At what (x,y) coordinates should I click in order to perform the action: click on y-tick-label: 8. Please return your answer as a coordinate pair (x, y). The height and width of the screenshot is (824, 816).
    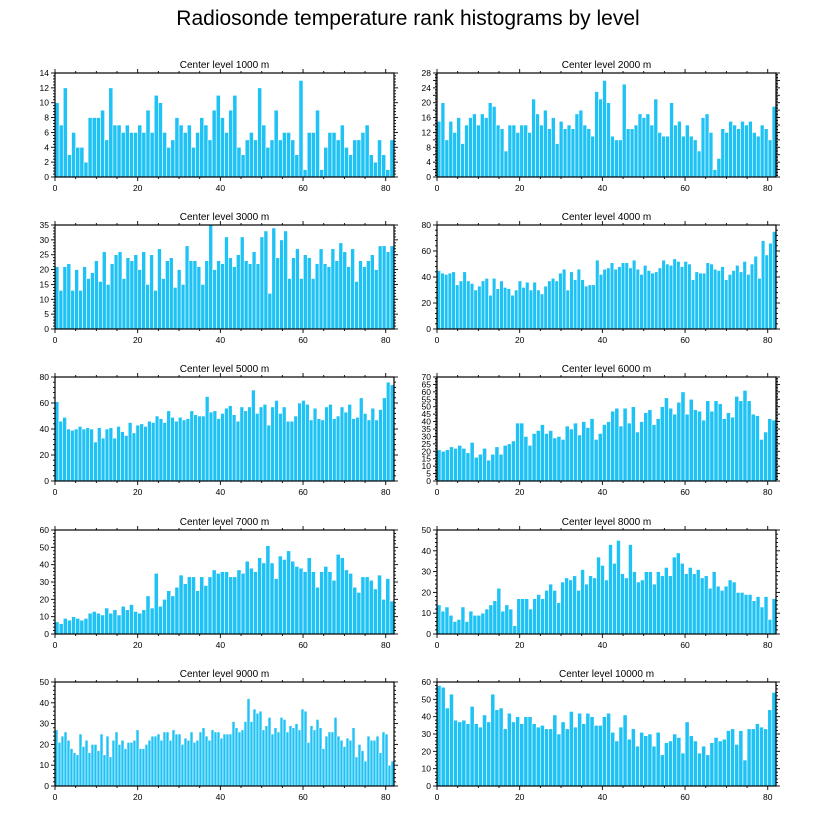
    Looking at the image, I should click on (428, 147).